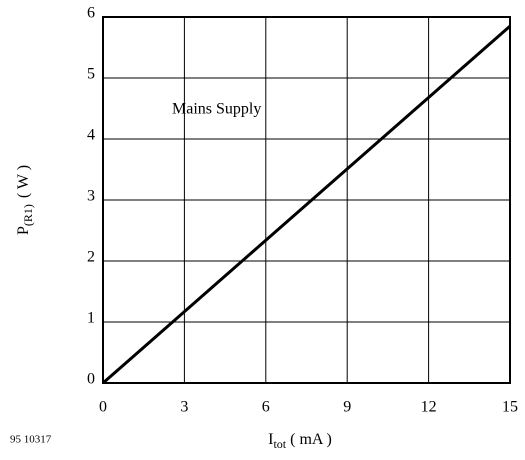 This screenshot has width=525, height=460. I want to click on y-label-main: P, so click(23, 230).